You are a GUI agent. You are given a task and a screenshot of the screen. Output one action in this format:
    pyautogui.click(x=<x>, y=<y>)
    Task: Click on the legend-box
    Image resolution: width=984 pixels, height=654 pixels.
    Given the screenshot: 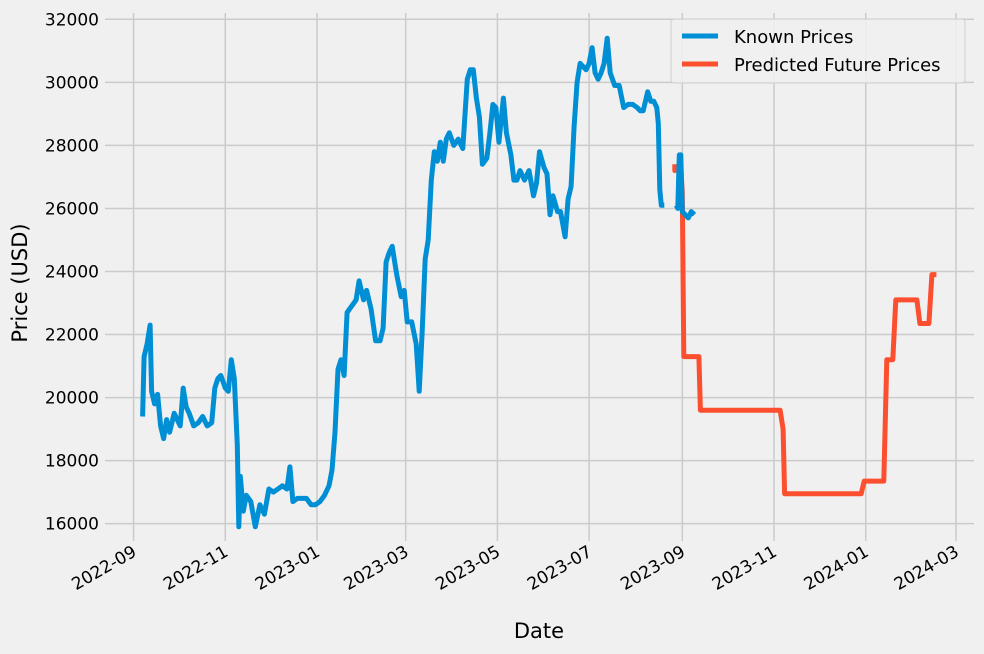 What is the action you would take?
    pyautogui.click(x=818, y=51)
    